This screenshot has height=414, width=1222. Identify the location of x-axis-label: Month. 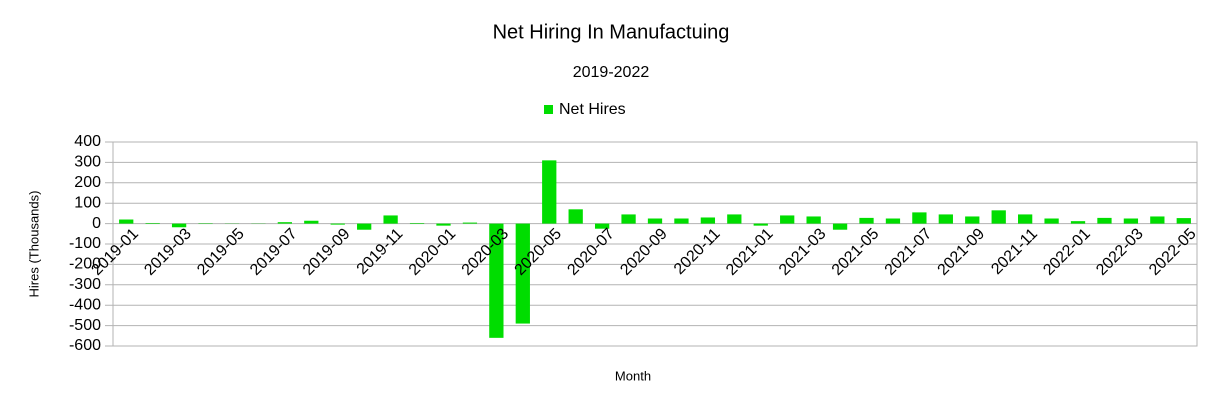
(633, 375).